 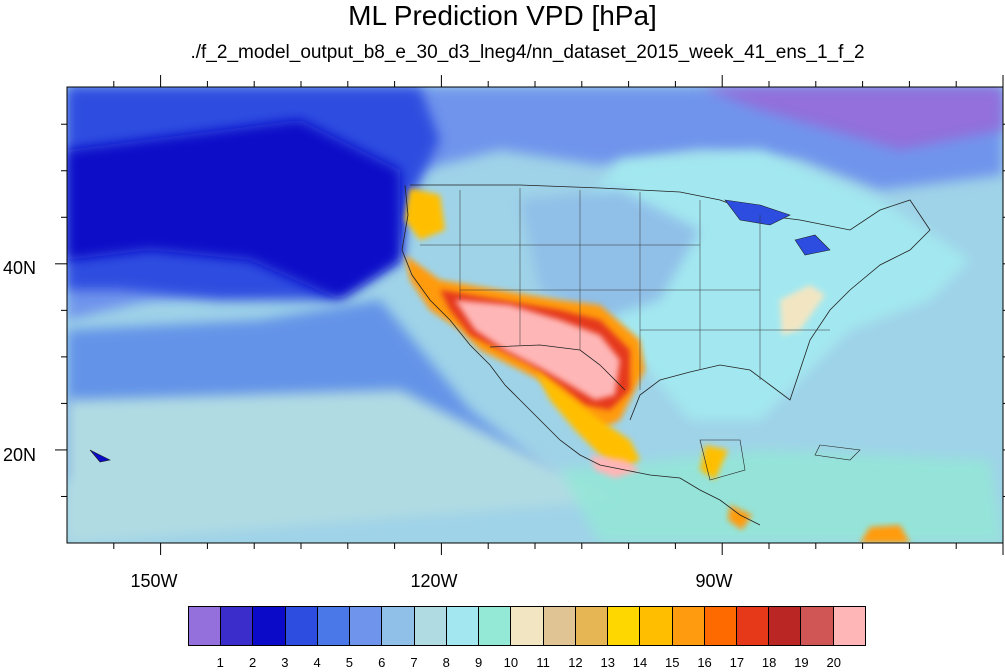 What do you see at coordinates (740, 517) in the screenshot?
I see `central-america-band` at bounding box center [740, 517].